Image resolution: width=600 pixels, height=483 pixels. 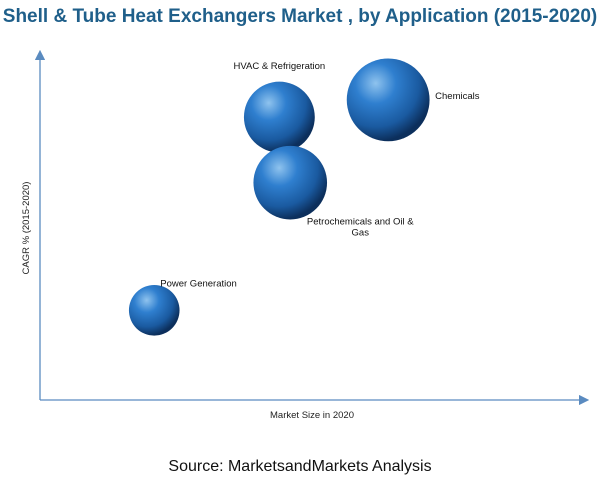 What do you see at coordinates (300, 466) in the screenshot?
I see `source-note: Source: MarketsandMarkets Analysis` at bounding box center [300, 466].